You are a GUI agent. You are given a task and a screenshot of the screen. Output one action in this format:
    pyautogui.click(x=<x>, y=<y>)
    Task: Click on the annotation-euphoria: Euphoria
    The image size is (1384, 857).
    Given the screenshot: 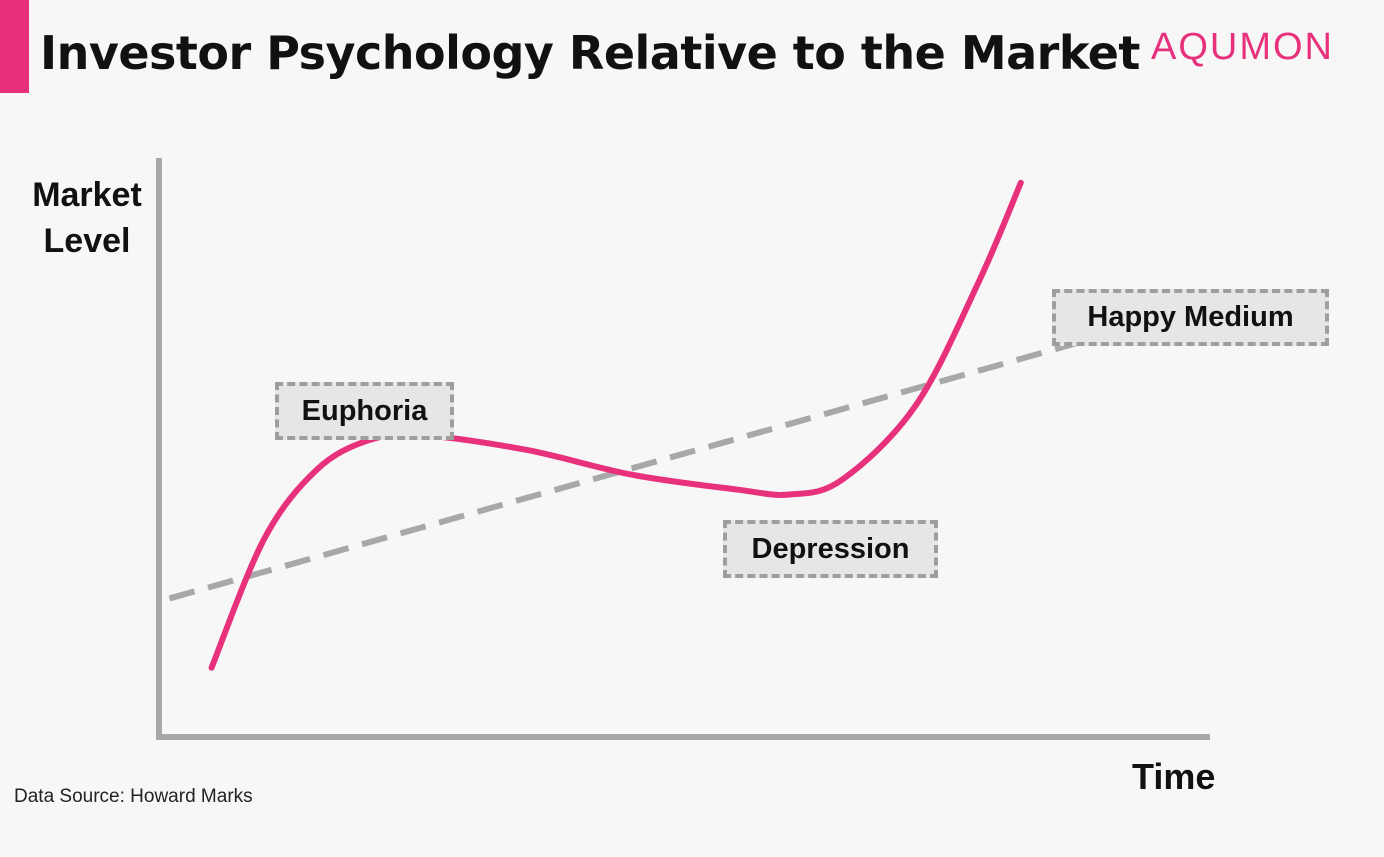 What is the action you would take?
    pyautogui.click(x=364, y=411)
    